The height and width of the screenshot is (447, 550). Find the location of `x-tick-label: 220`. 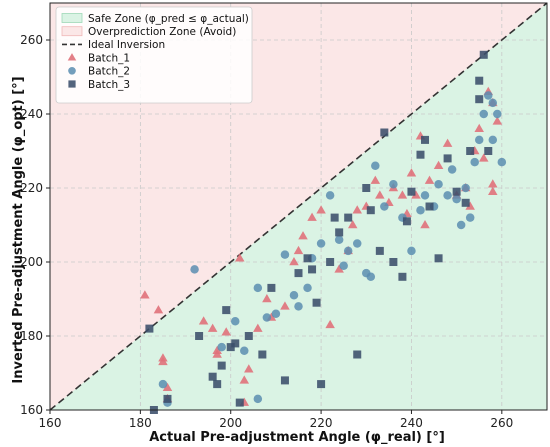

x-tick-label: 220 is located at coordinates (321, 423).